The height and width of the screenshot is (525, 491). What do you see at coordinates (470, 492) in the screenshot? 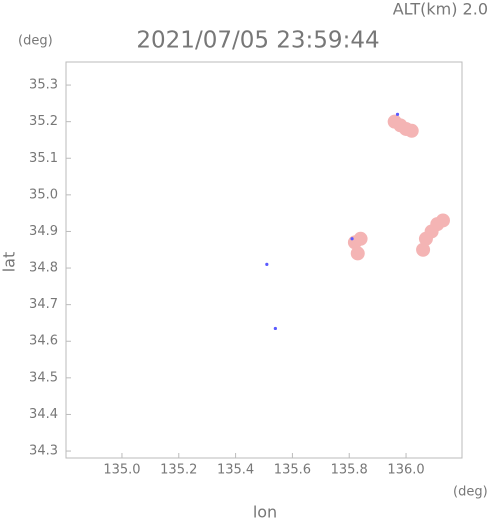
I see `x-unit: (deg)` at bounding box center [470, 492].